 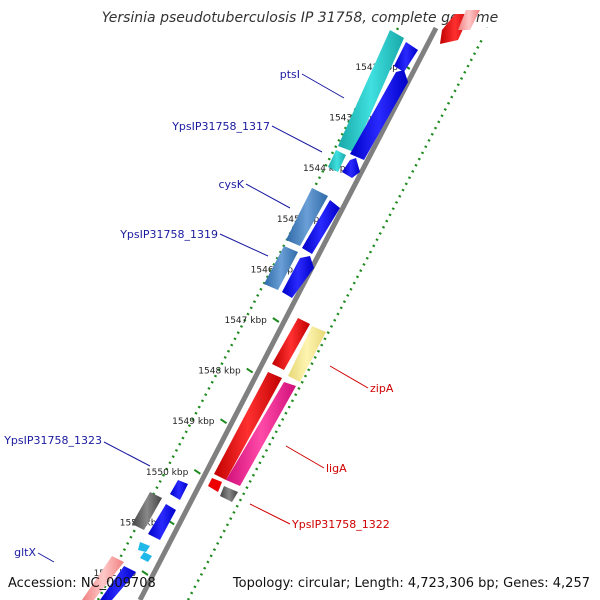 What do you see at coordinates (487, 34) in the screenshot?
I see `gc-gap` at bounding box center [487, 34].